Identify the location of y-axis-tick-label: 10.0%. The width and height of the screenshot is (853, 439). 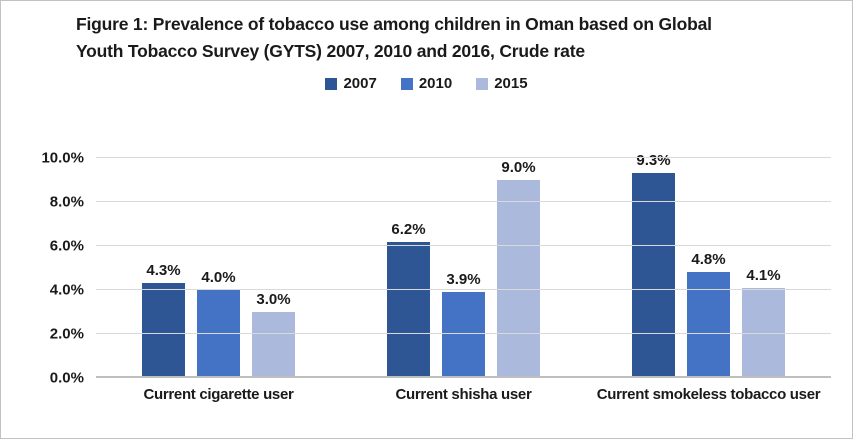
(62, 158).